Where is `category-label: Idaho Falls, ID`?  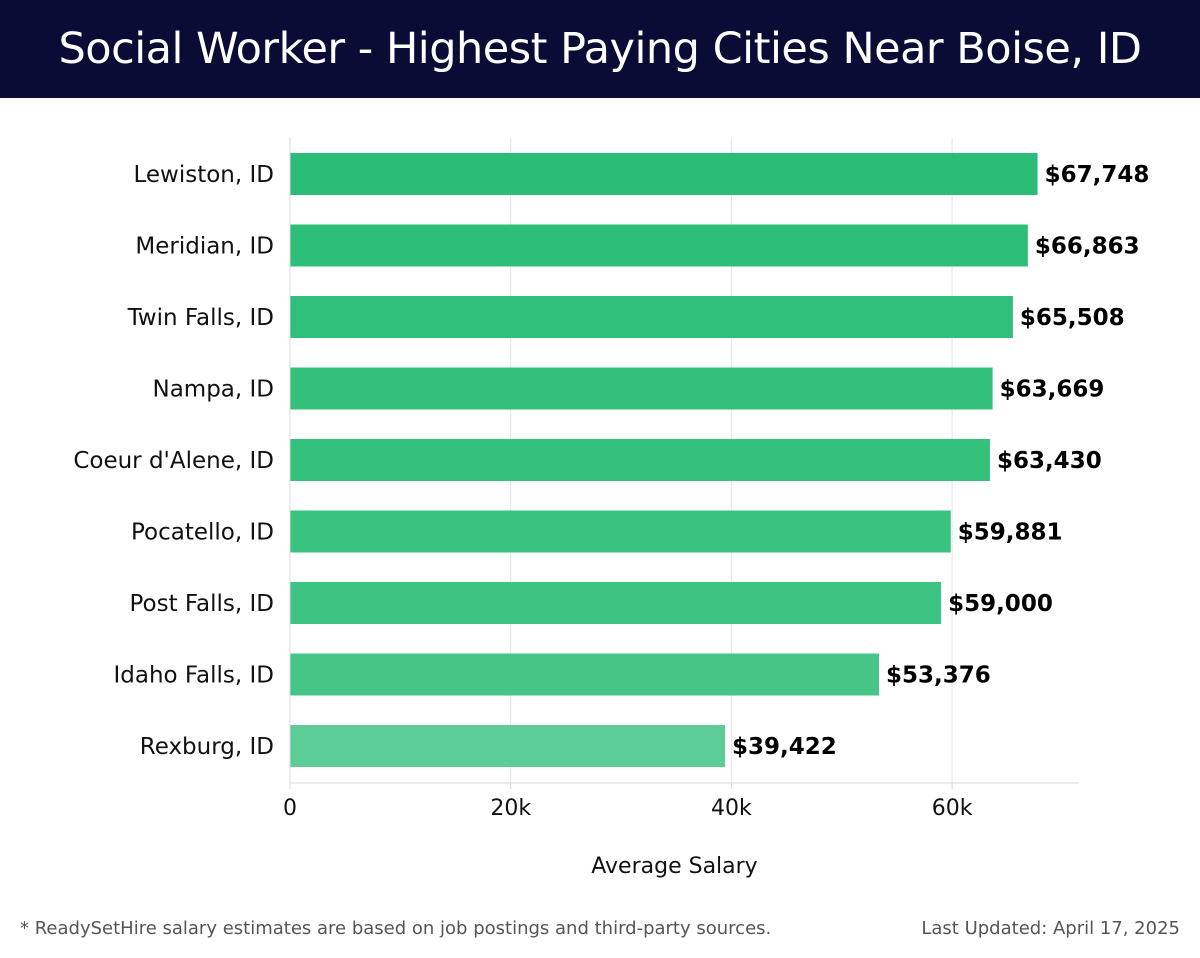 category-label: Idaho Falls, ID is located at coordinates (193, 676).